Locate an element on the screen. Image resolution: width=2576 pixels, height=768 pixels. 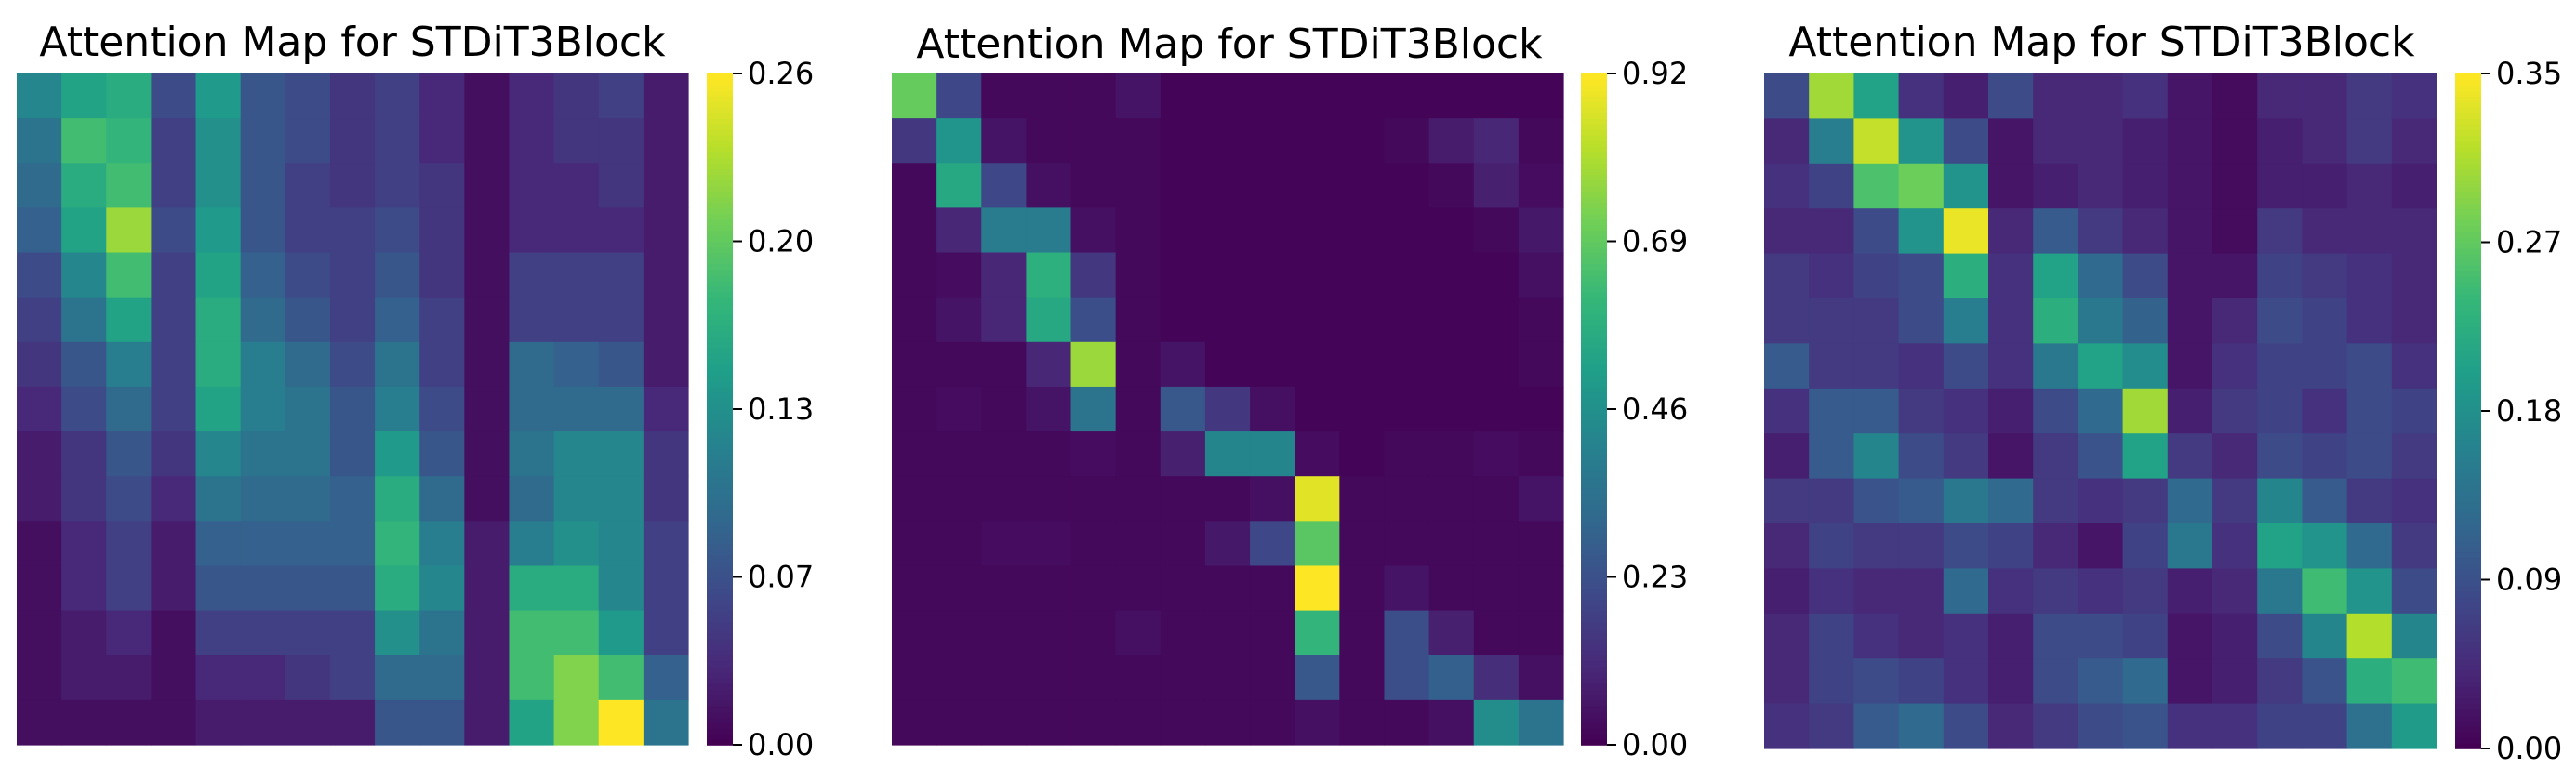
colorbar-tick-label: 0.27 is located at coordinates (2529, 242).